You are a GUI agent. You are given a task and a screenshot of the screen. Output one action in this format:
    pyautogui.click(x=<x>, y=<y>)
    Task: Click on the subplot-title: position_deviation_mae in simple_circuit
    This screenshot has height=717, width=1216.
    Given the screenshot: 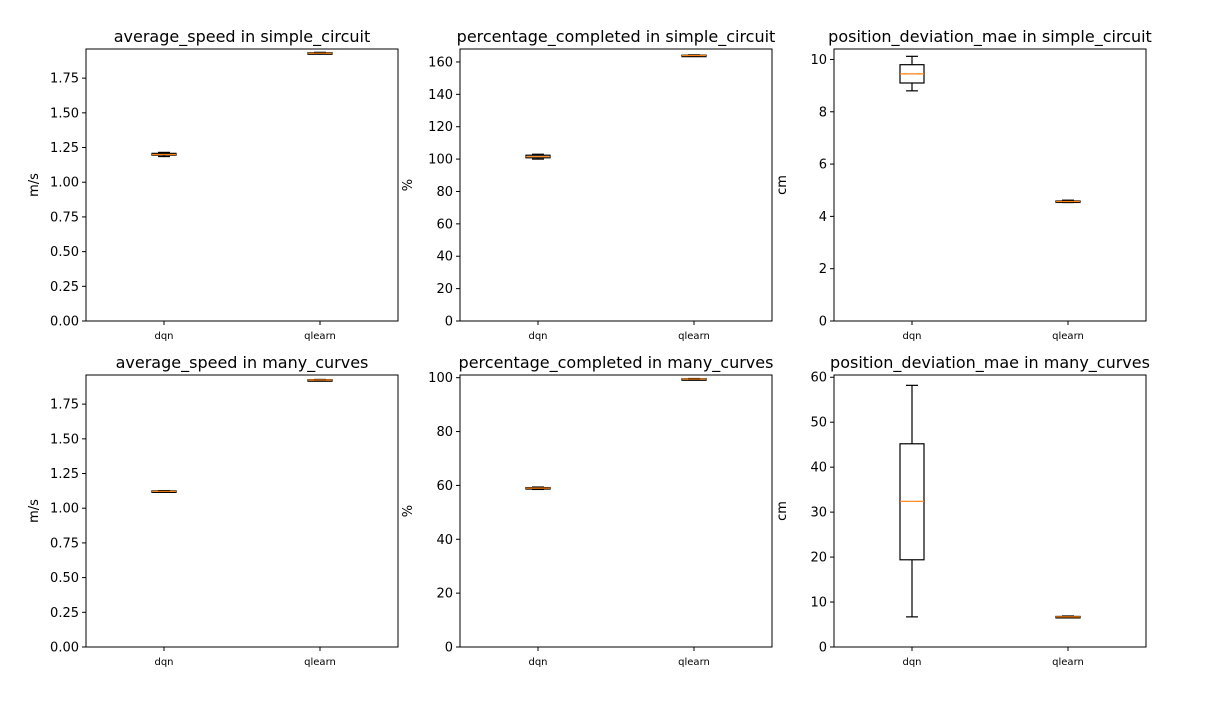 What is the action you would take?
    pyautogui.click(x=990, y=37)
    